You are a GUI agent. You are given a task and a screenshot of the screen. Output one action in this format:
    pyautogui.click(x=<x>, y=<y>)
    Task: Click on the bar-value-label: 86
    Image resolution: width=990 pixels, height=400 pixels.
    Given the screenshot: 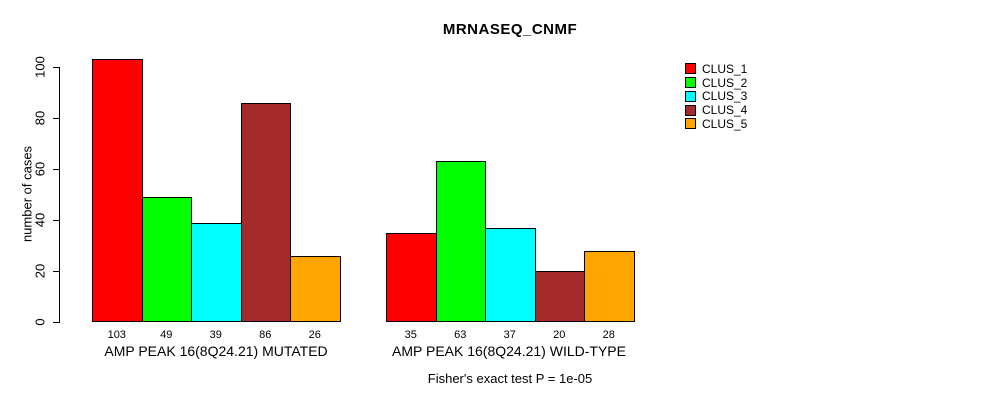 What is the action you would take?
    pyautogui.click(x=265, y=335)
    